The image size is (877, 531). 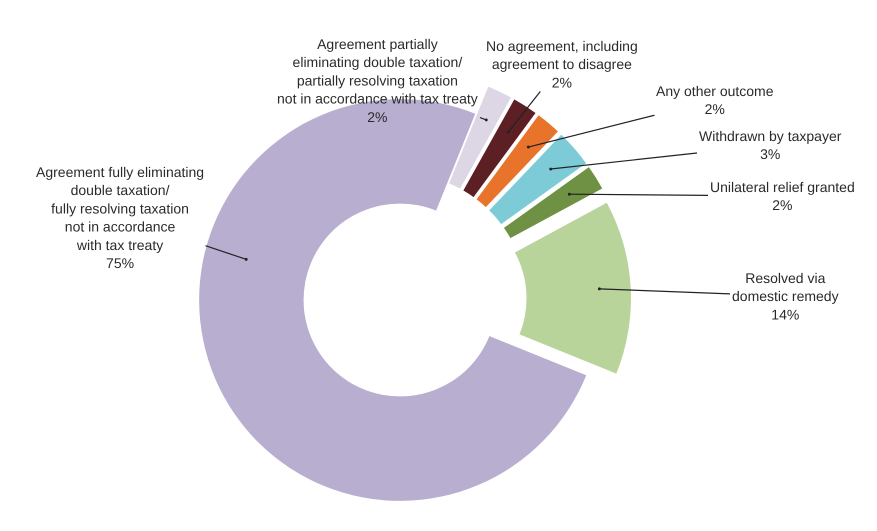 I want to click on slice-label: Resolved via domestic remedy, so click(x=785, y=287).